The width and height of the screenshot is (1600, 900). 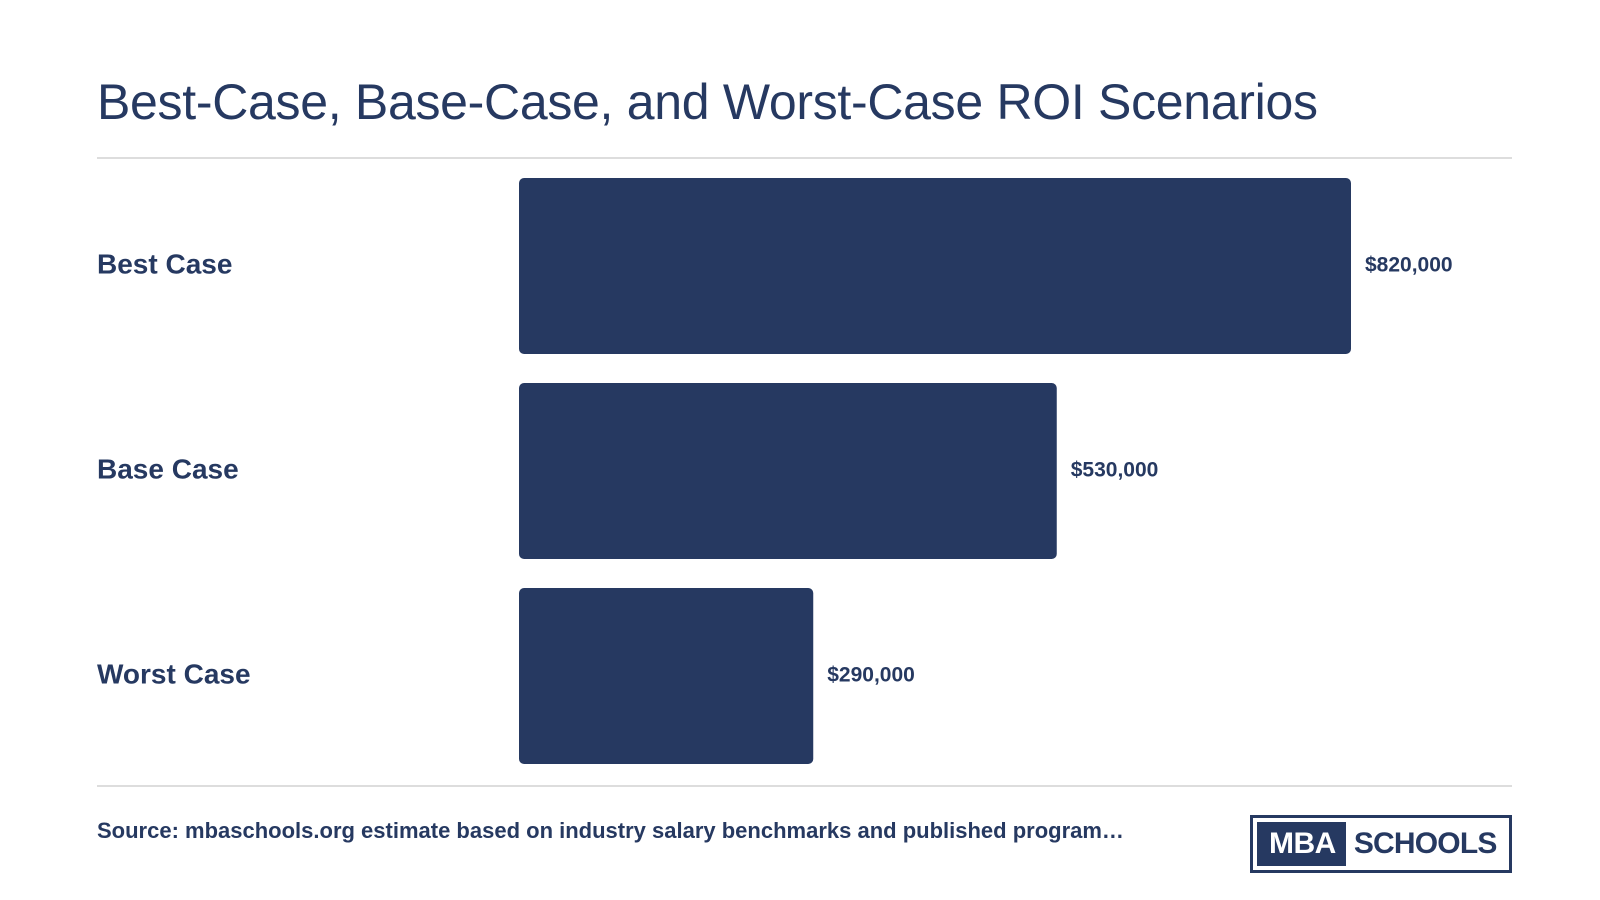 What do you see at coordinates (804, 786) in the screenshot?
I see `bottom-divider` at bounding box center [804, 786].